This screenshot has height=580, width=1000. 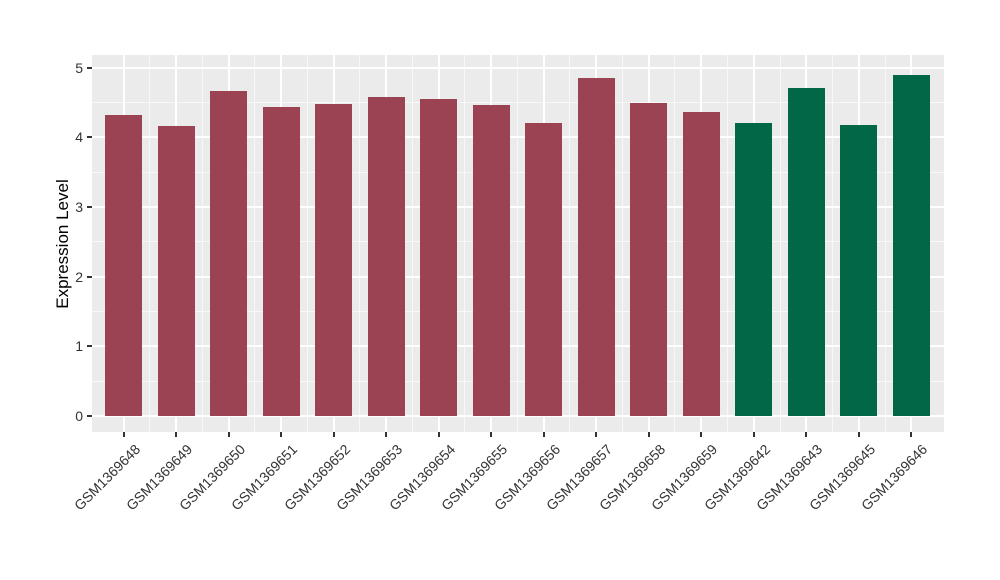 I want to click on y-tick-label: 3, so click(x=79, y=206).